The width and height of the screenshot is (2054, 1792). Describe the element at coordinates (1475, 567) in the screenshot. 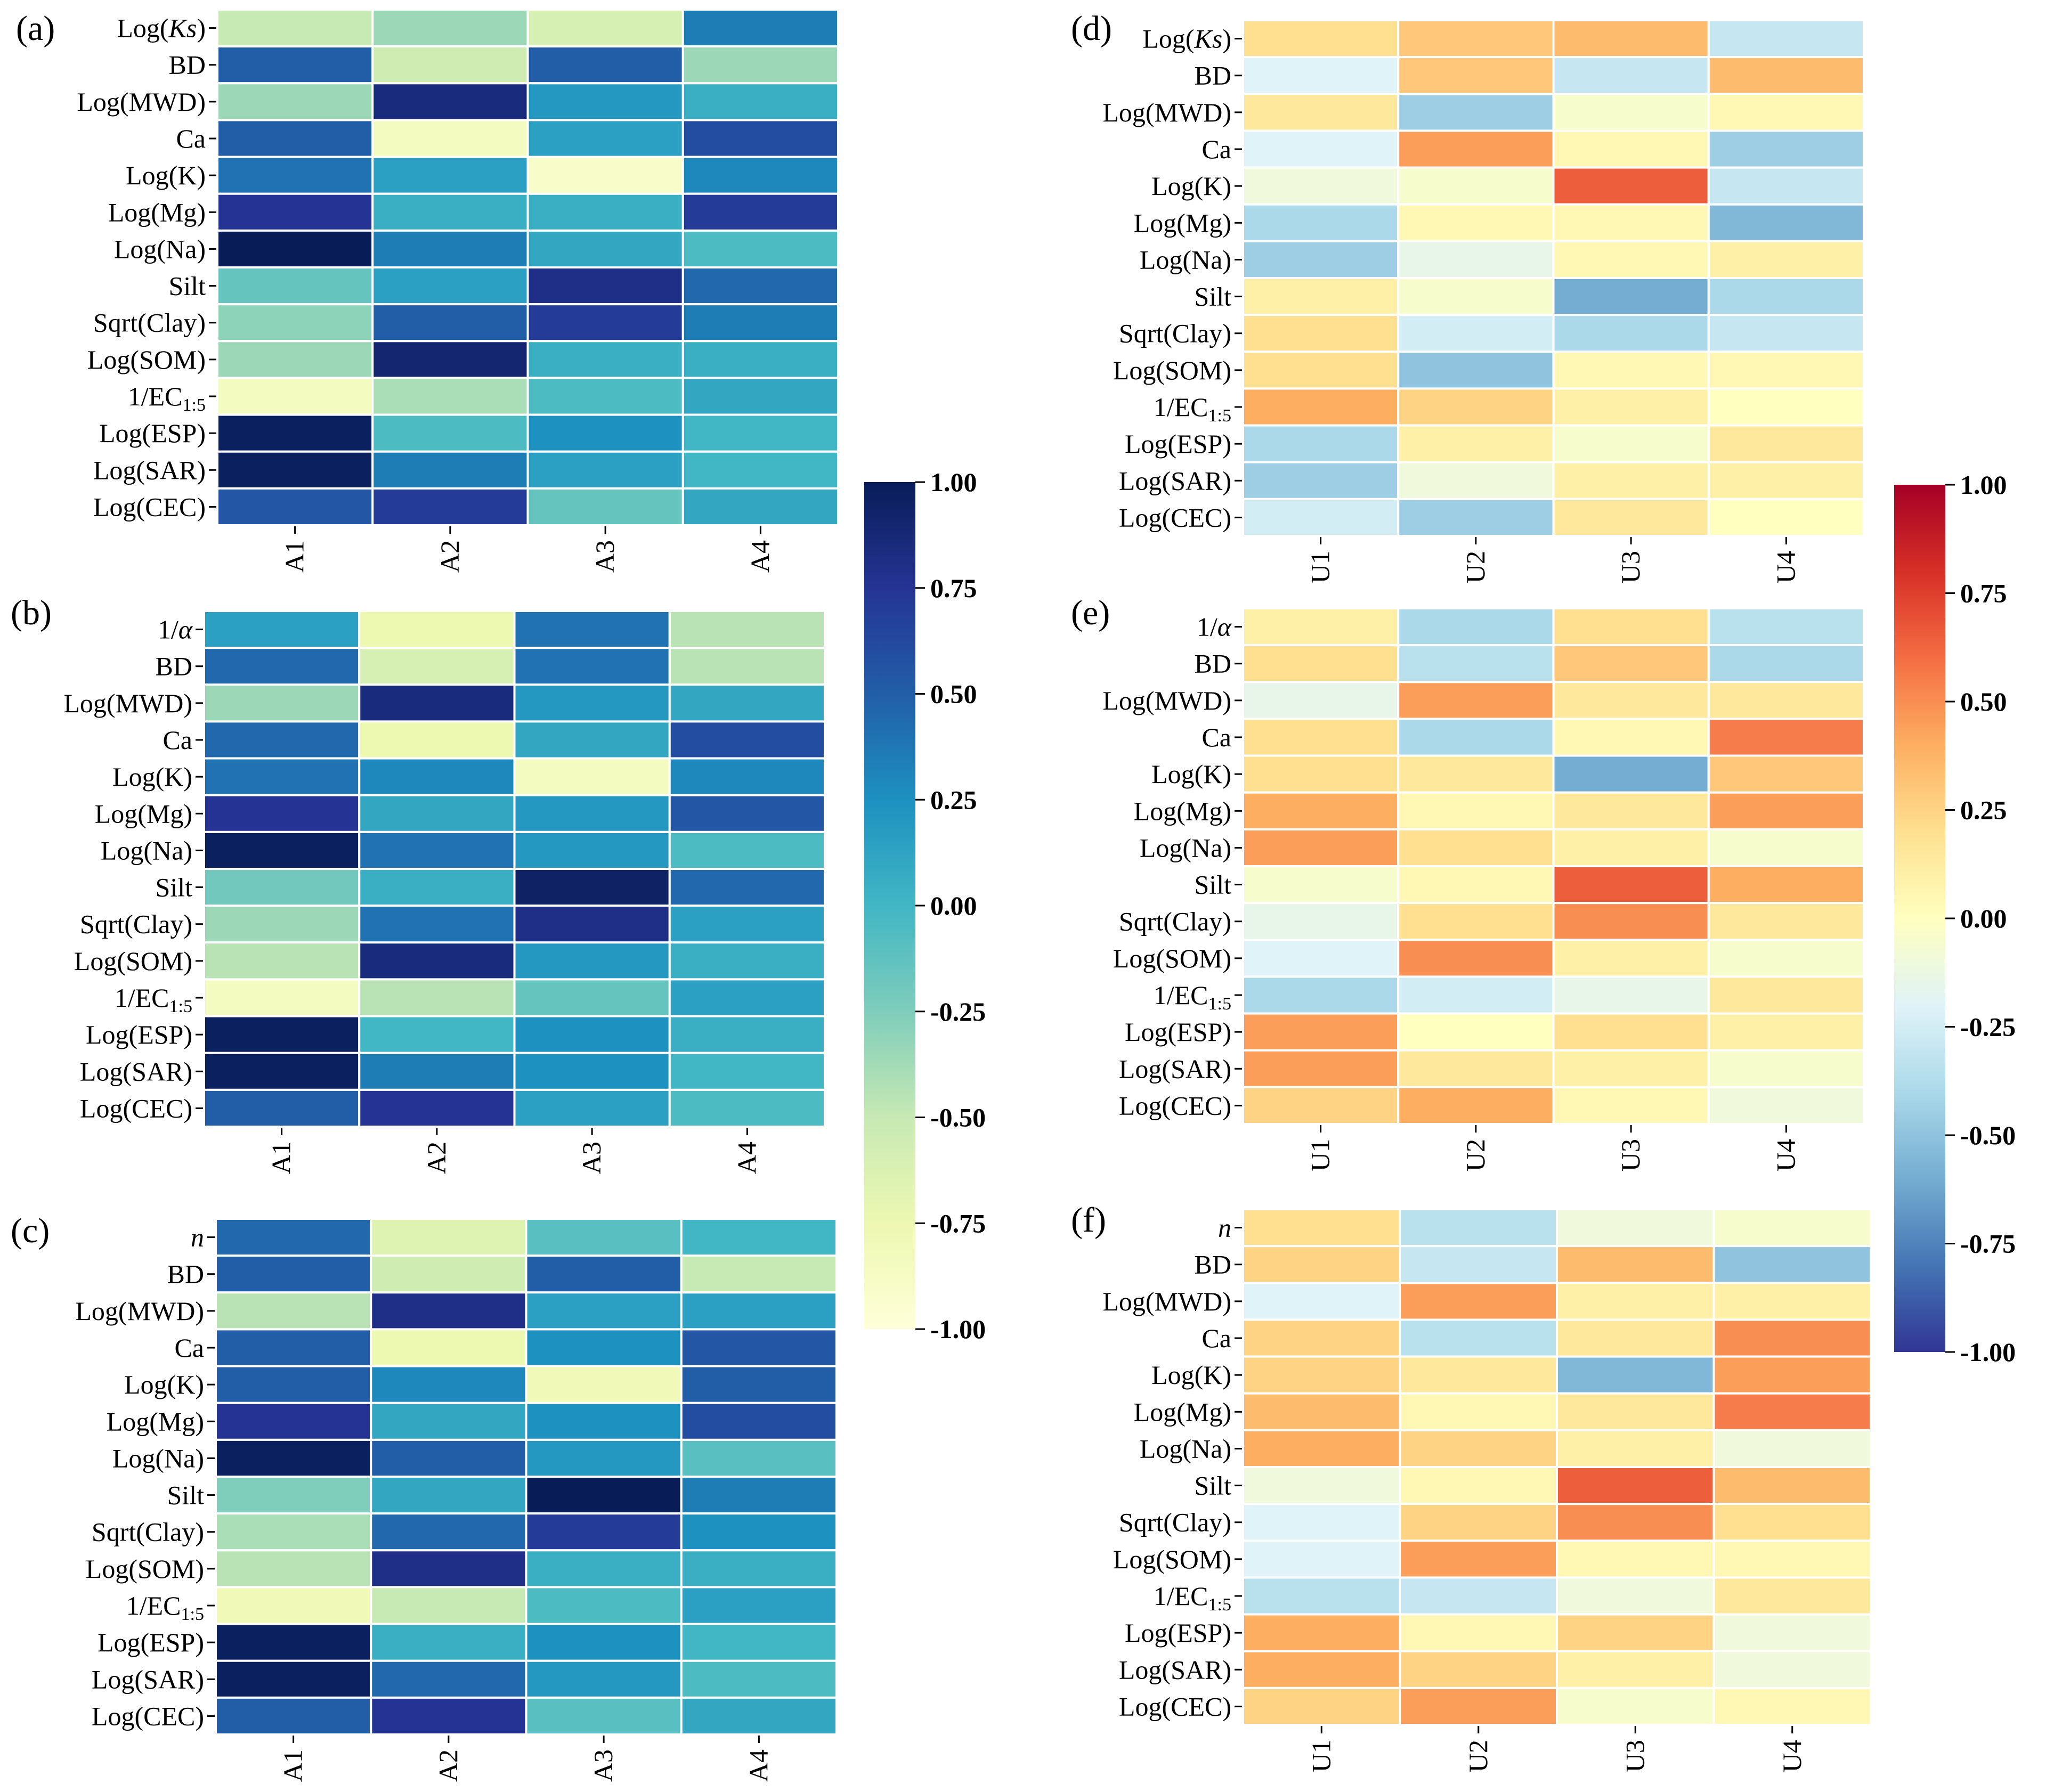

I see `col-label: U2` at that location.